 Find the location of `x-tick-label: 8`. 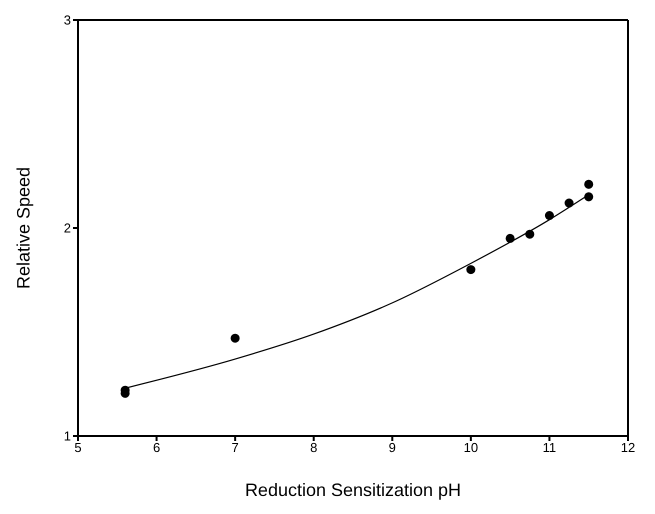

x-tick-label: 8 is located at coordinates (314, 448).